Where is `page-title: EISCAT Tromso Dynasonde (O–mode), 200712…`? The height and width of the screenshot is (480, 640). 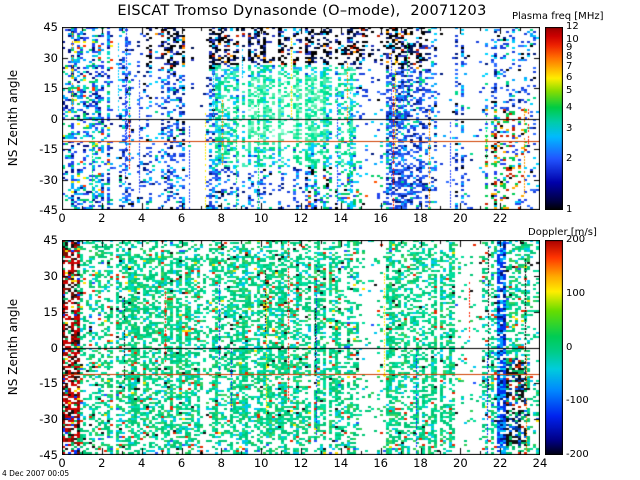
page-title: EISCAT Tromso Dynasonde (O–mode), 200712… is located at coordinates (302, 11).